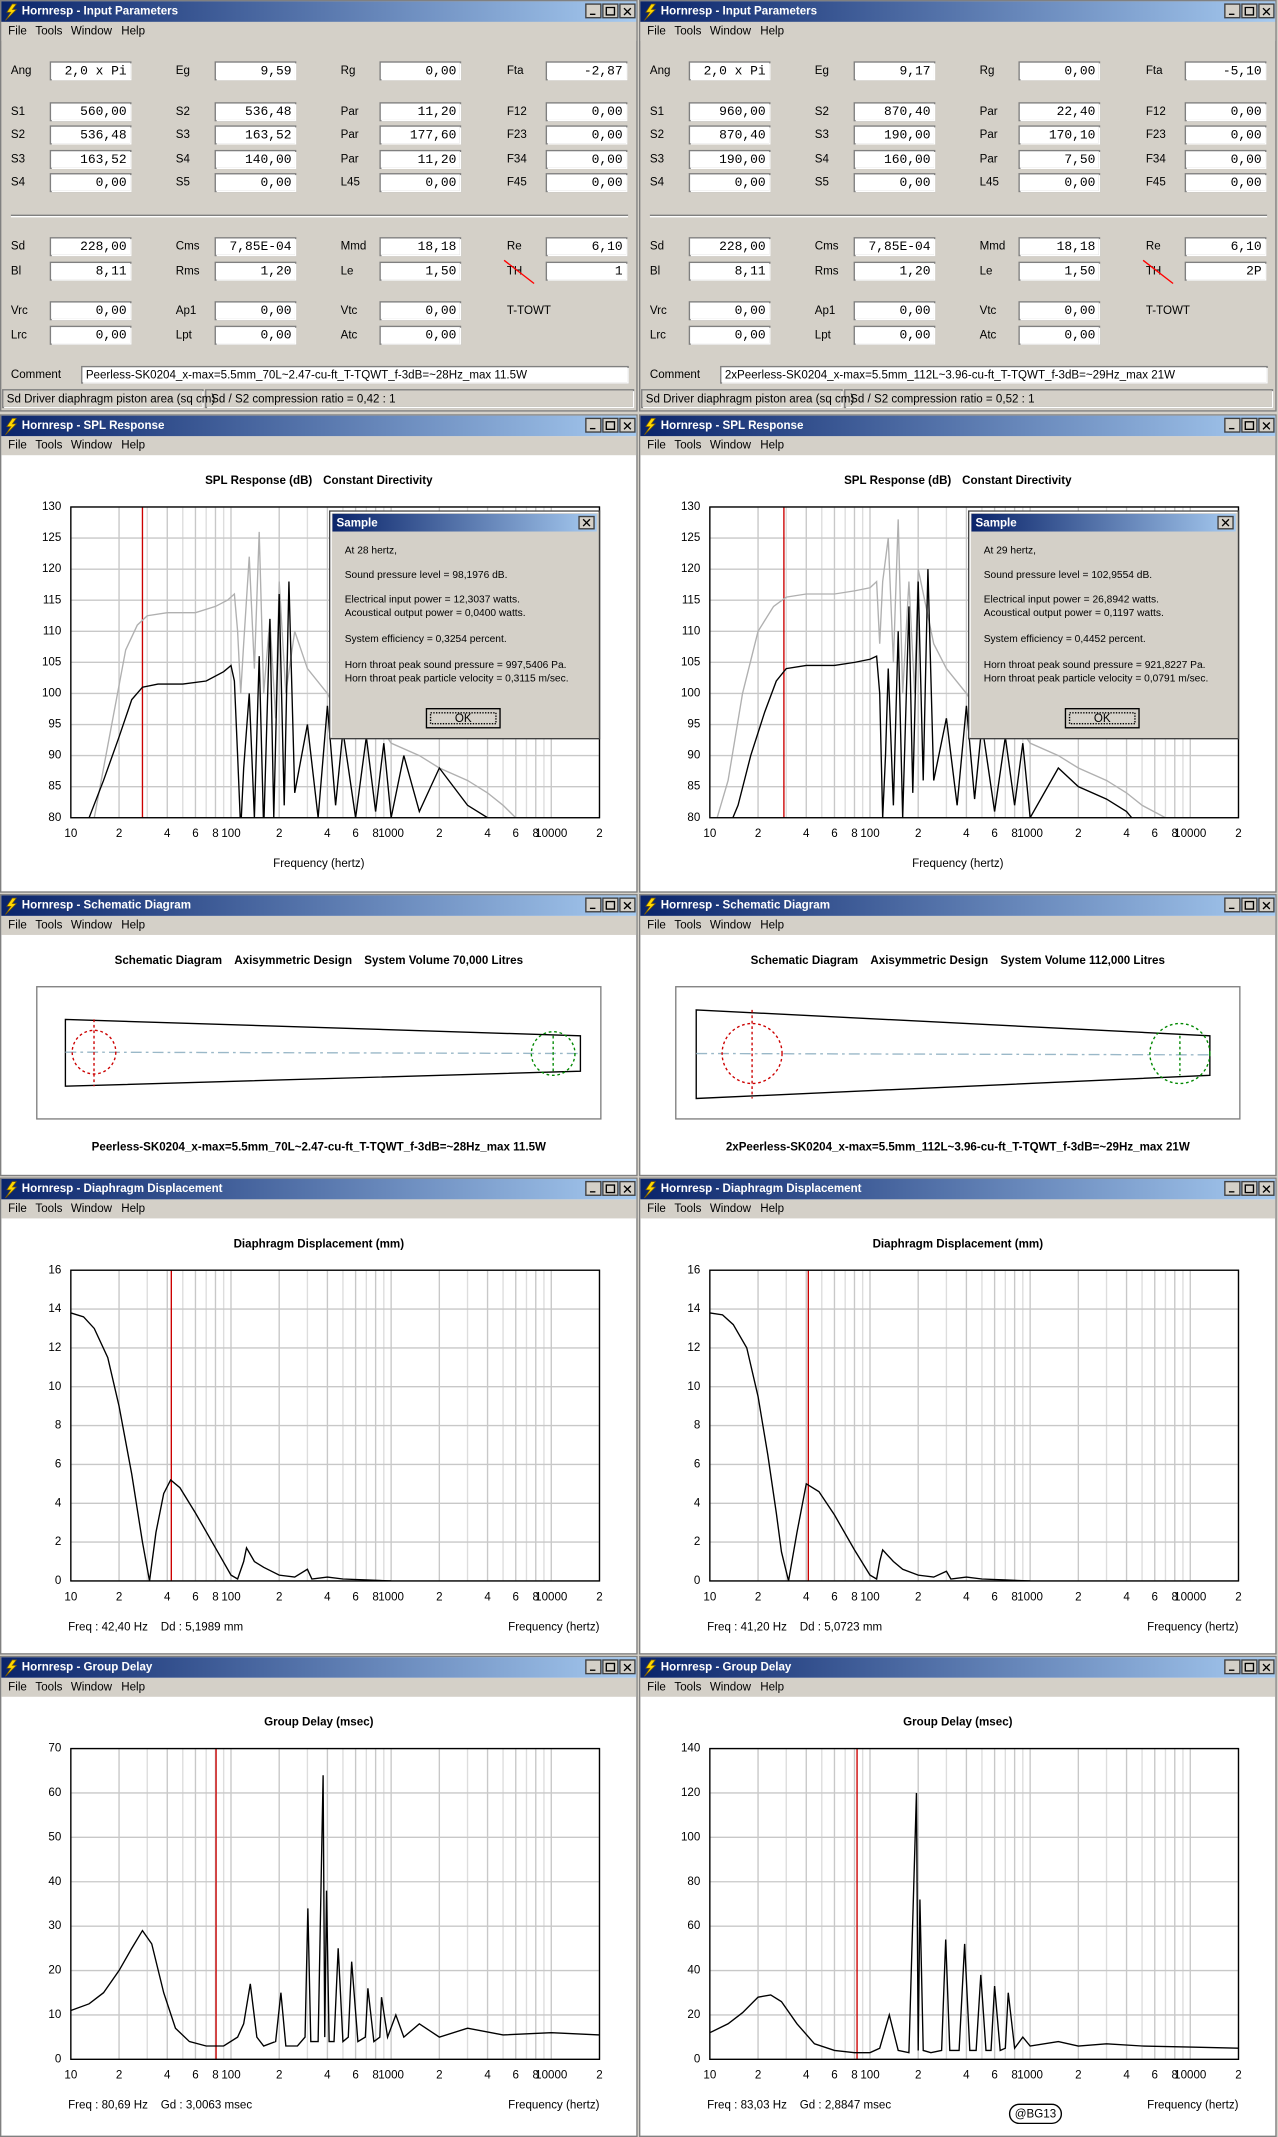 The width and height of the screenshot is (1278, 2137). Describe the element at coordinates (915, 70) in the screenshot. I see `field-value: 9,17` at that location.